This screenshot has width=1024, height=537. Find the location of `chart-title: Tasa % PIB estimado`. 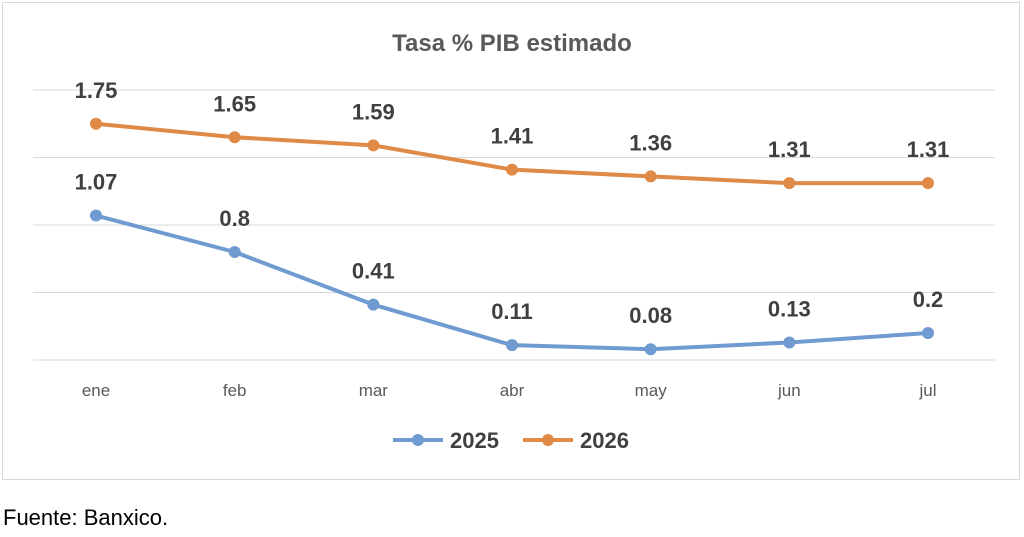

chart-title: Tasa % PIB estimado is located at coordinates (512, 43).